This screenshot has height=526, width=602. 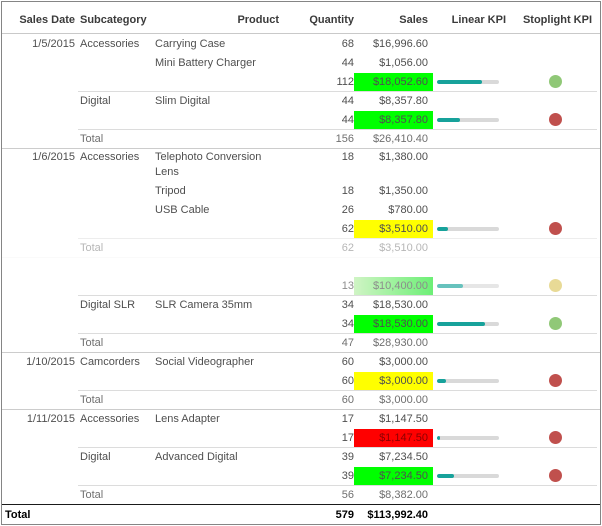 I want to click on product-cell: Lens Adapter, so click(x=187, y=418).